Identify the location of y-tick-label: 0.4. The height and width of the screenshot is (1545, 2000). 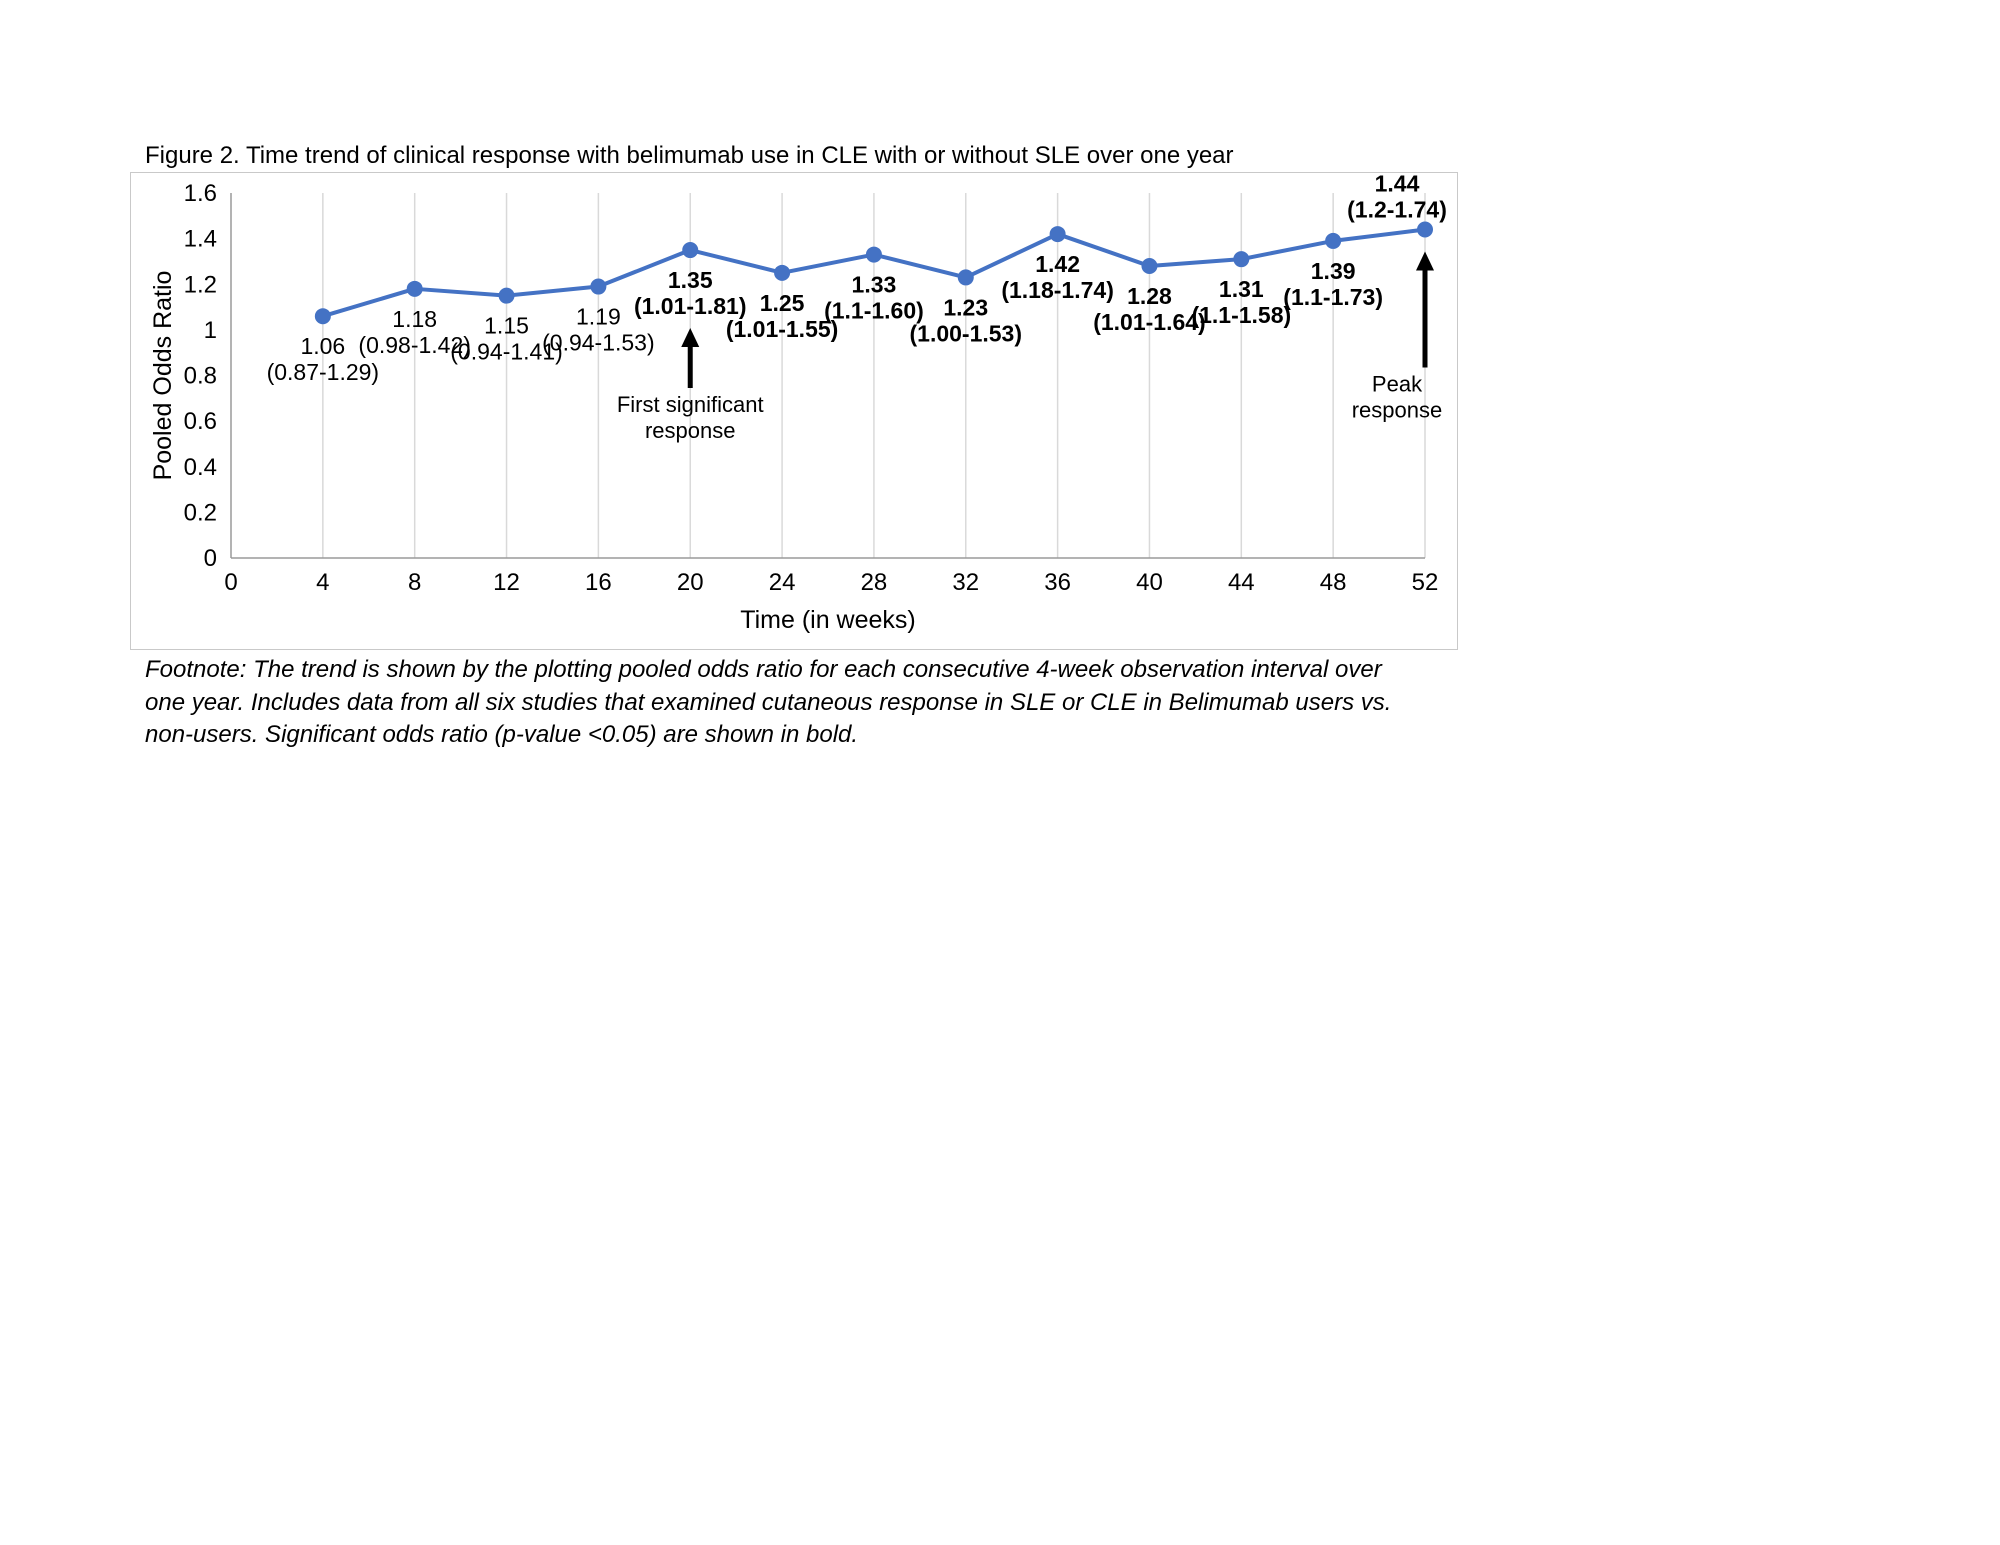
(200, 467).